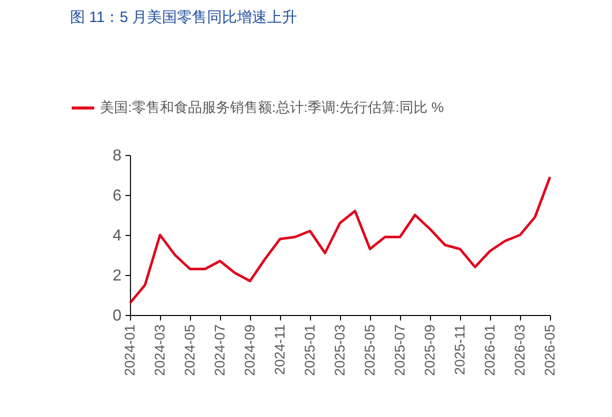 This screenshot has width=612, height=417. I want to click on legend-label: 美国:零售和食品服务销售额:总计:季调:先行估算:同比 %, so click(272, 107).